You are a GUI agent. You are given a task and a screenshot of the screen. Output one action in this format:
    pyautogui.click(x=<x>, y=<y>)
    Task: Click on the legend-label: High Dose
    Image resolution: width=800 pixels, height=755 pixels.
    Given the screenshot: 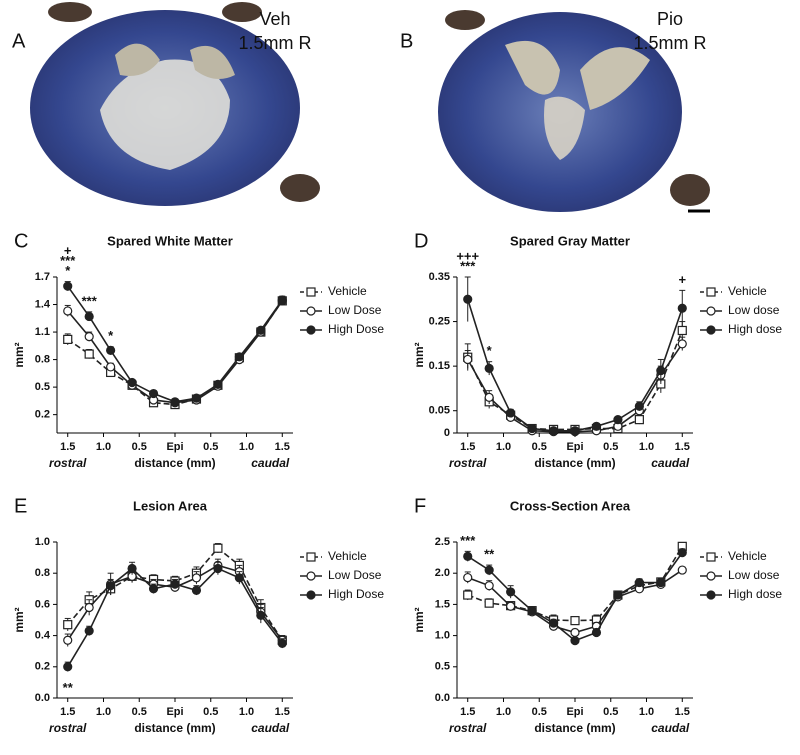 What is the action you would take?
    pyautogui.click(x=356, y=594)
    